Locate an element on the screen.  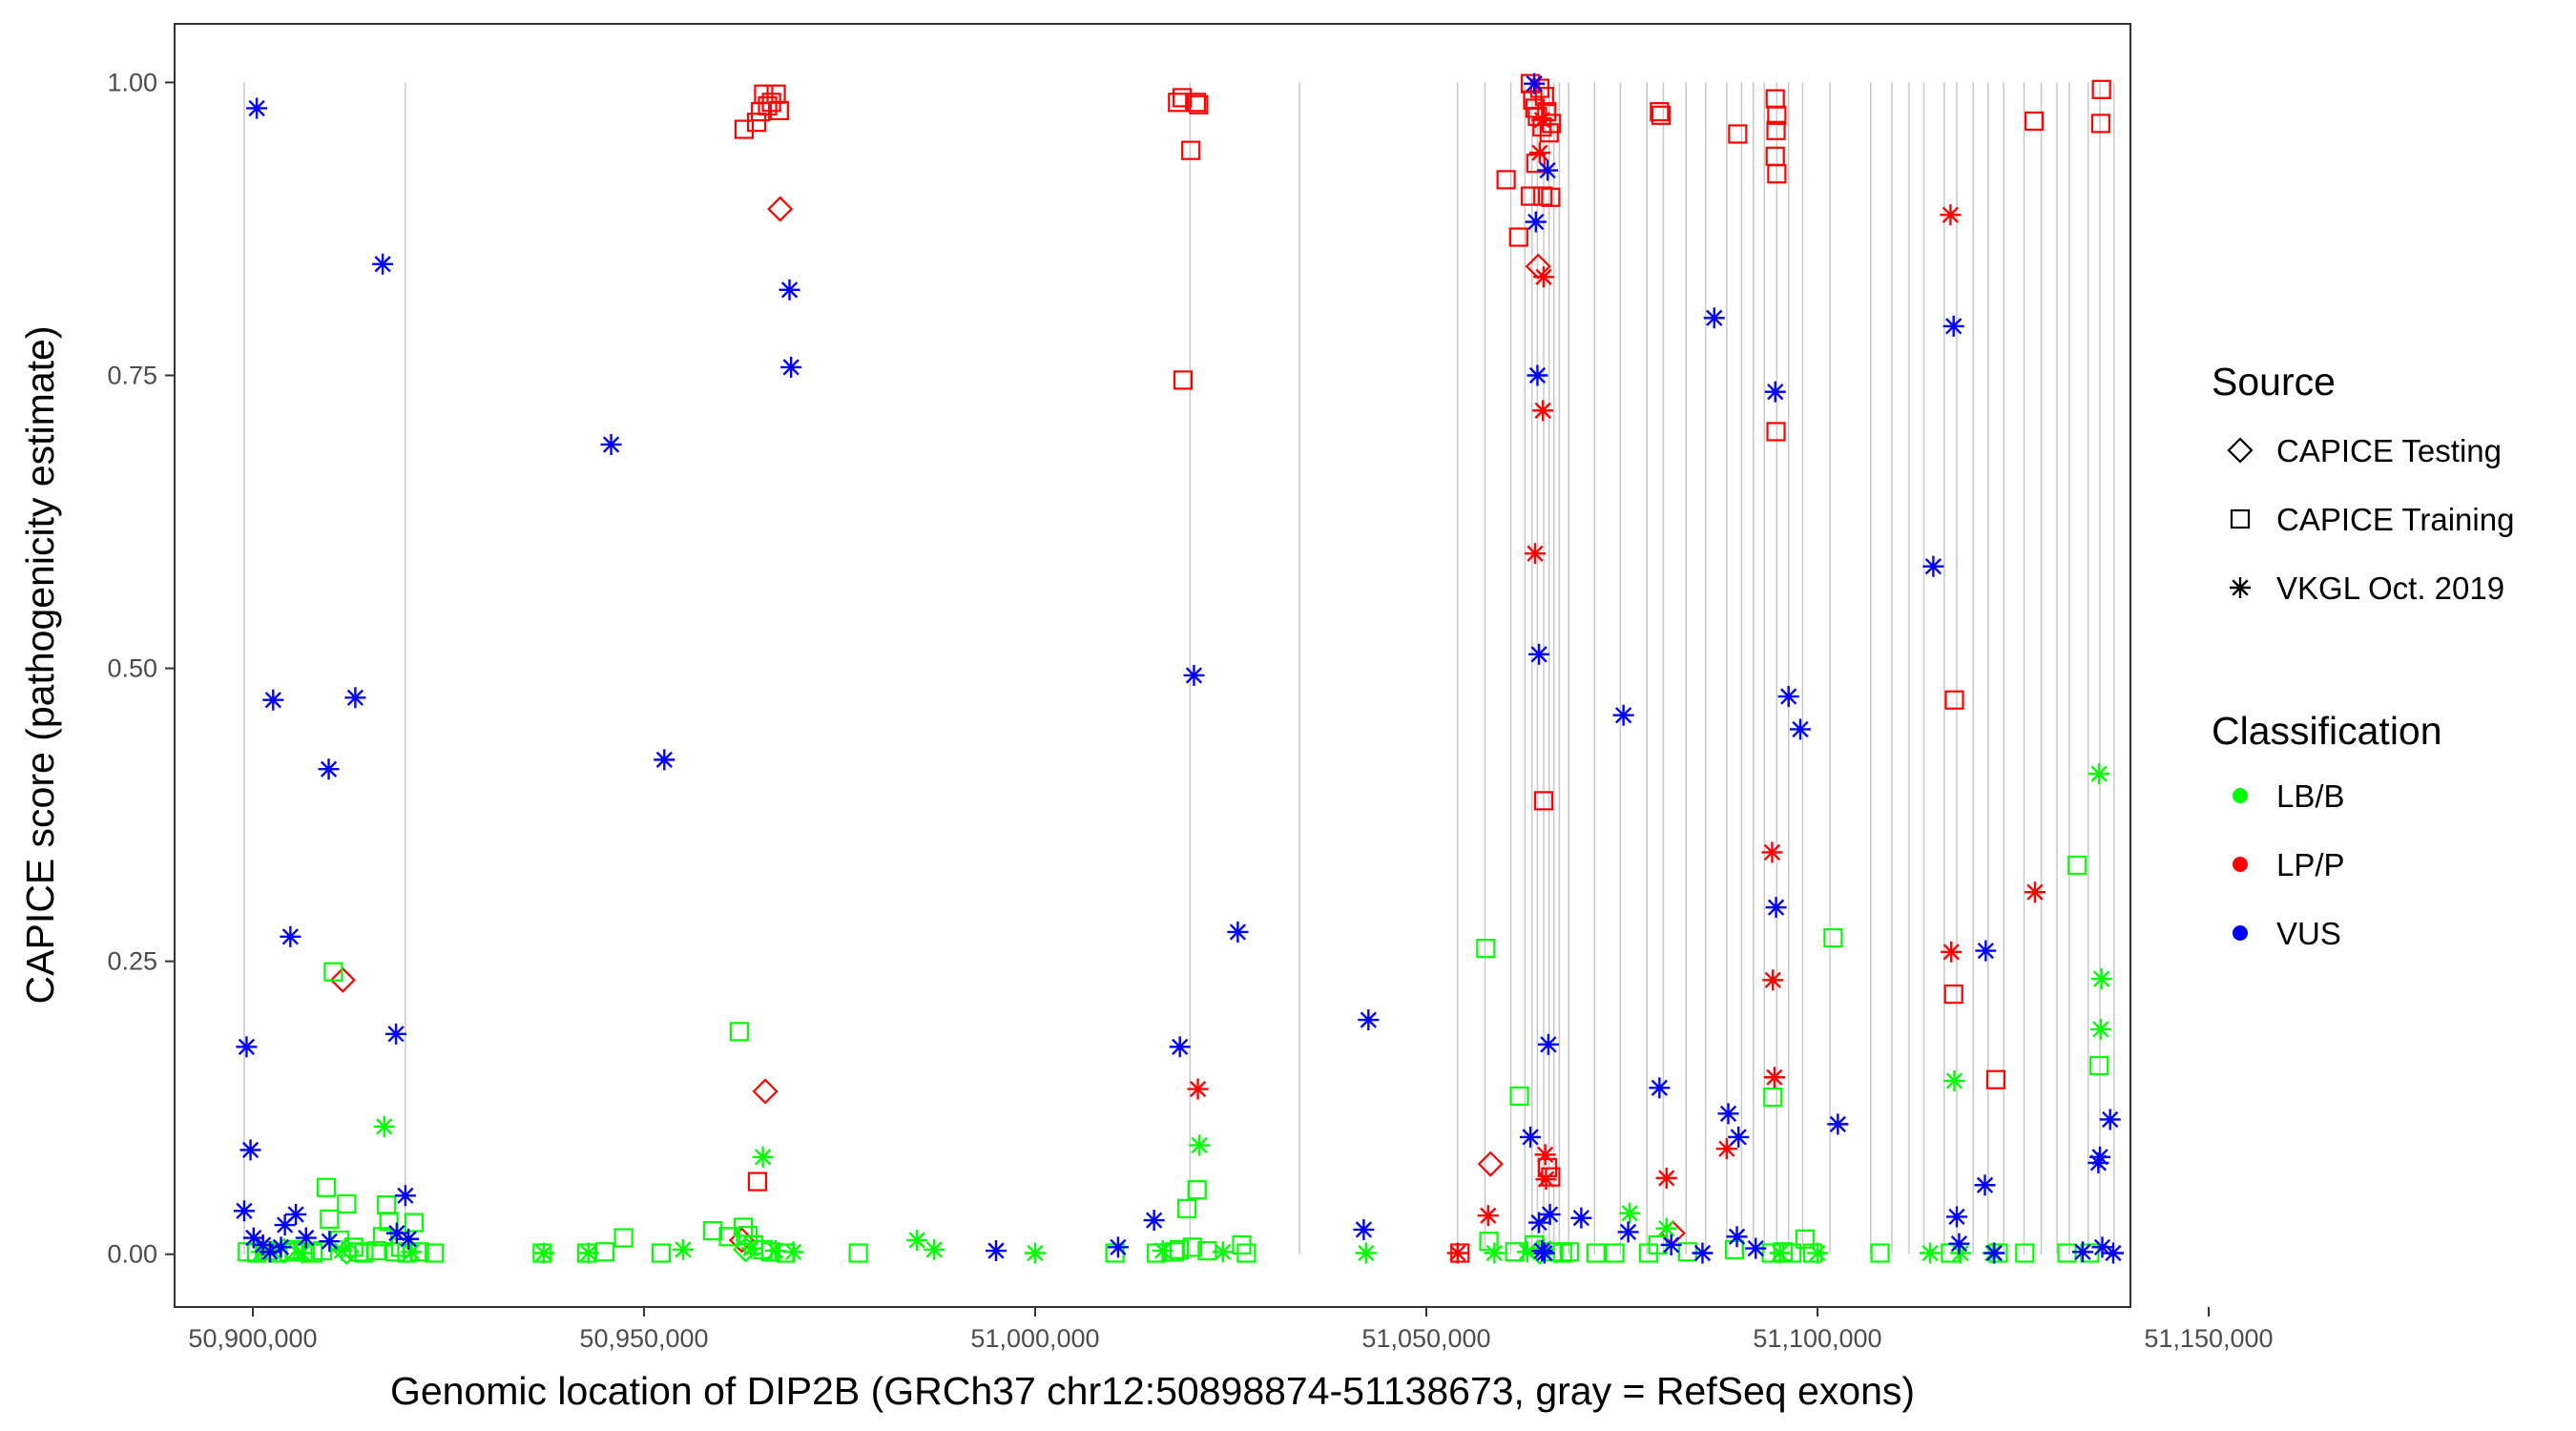
legend-source-label: CAPICE Testing is located at coordinates (2389, 450).